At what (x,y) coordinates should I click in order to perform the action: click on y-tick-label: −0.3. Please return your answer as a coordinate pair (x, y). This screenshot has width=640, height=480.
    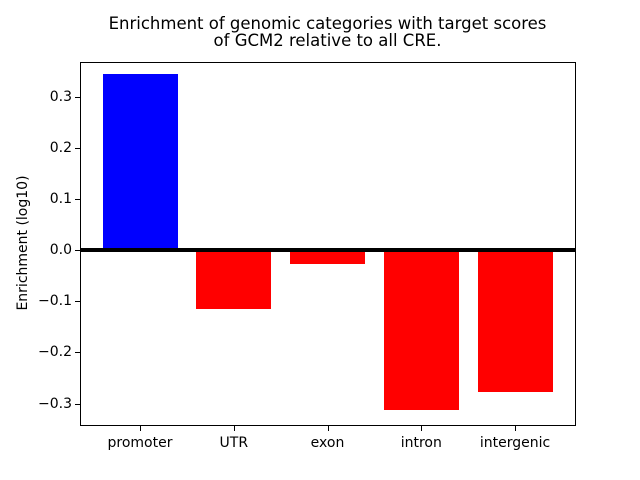
    Looking at the image, I should click on (55, 403).